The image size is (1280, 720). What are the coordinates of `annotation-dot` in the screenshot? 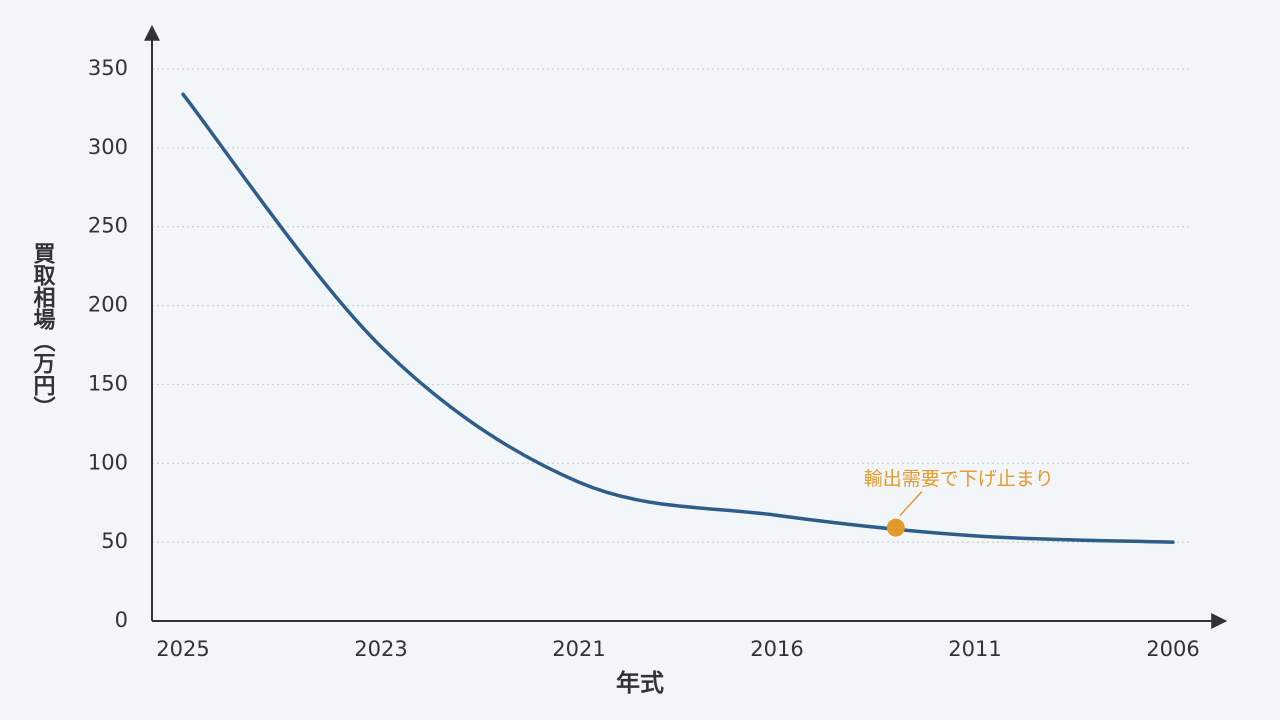 It's located at (895, 527).